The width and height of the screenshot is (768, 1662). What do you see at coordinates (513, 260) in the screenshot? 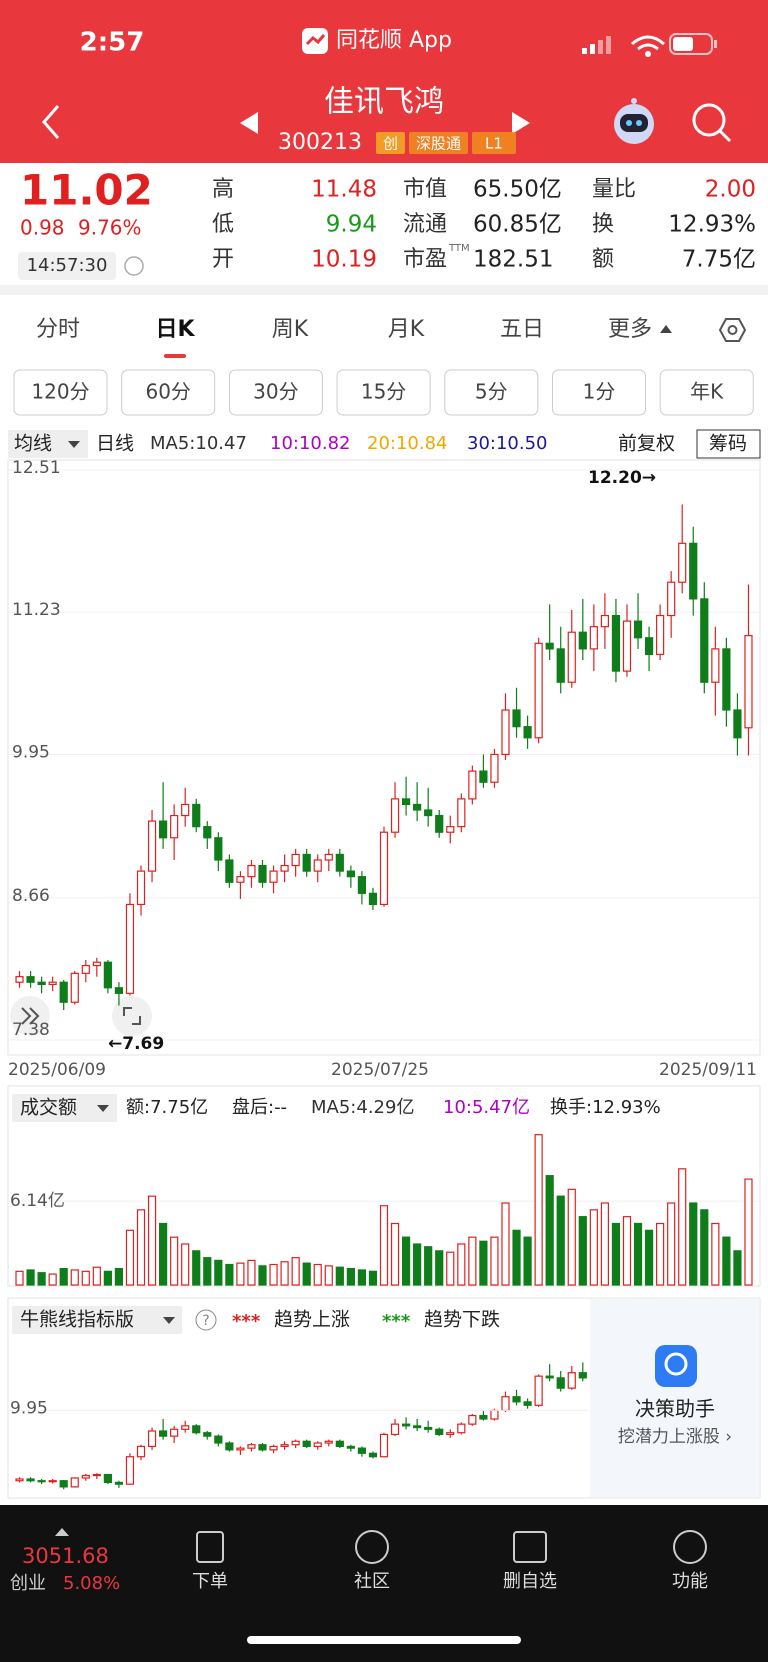
I see `quote-value: 182.51` at bounding box center [513, 260].